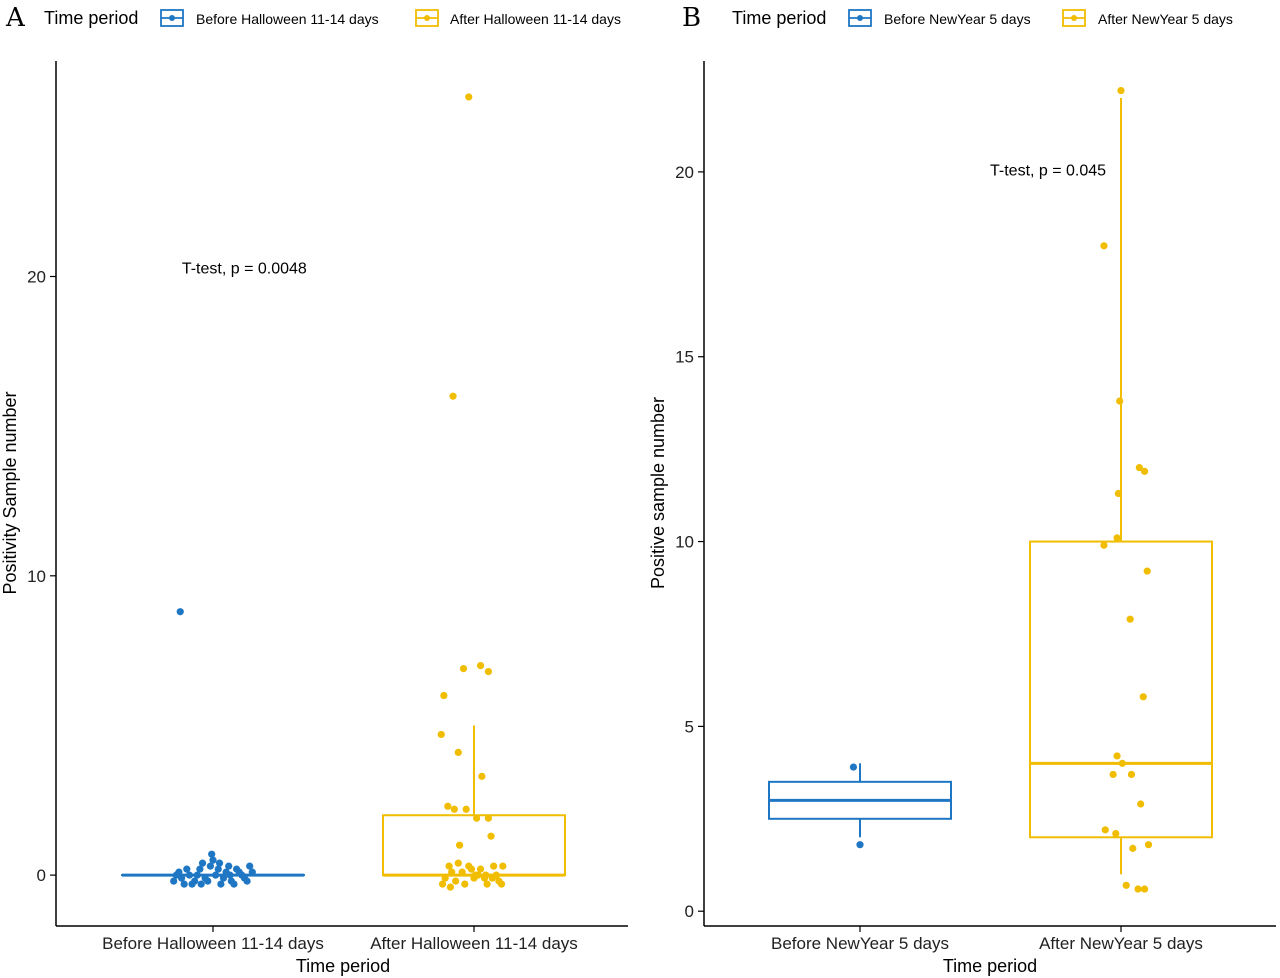 This screenshot has width=1280, height=978. I want to click on panel-a-y-axis: 0 10 20, so click(42, 493).